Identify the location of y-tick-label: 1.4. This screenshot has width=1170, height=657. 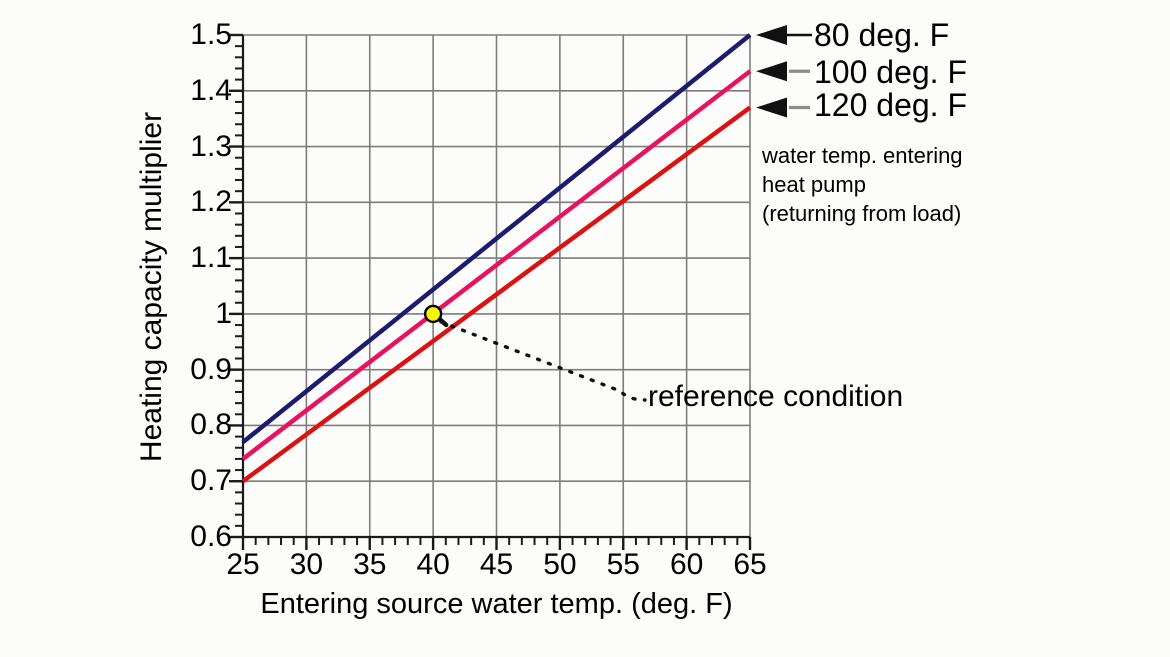
(211, 90).